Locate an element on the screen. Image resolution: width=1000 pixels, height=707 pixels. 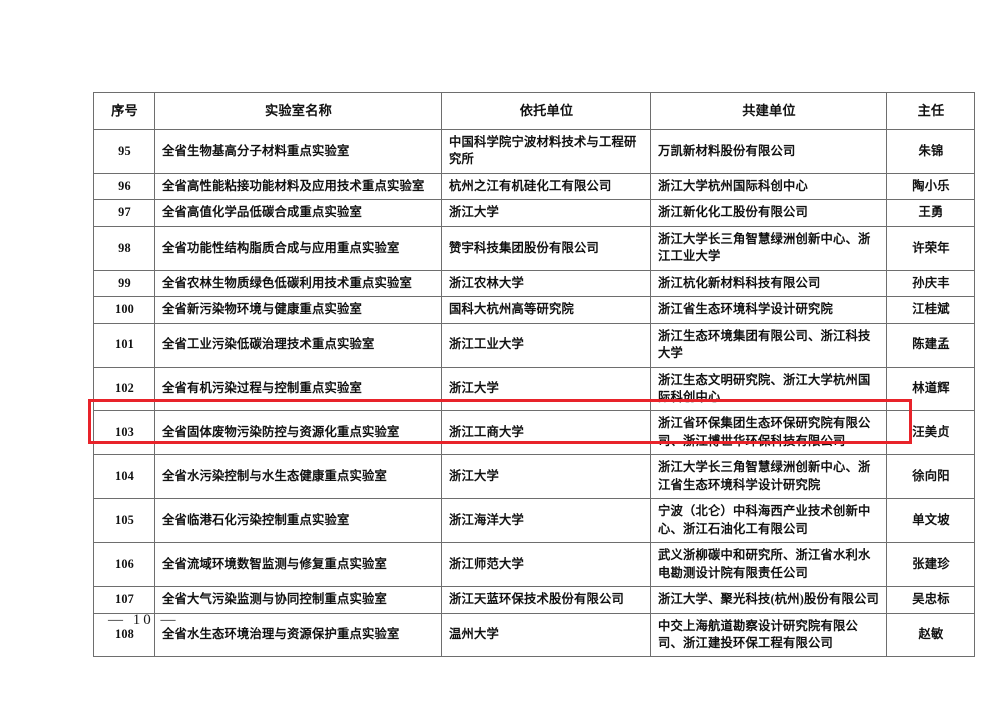
cell-host-unit: 浙江海洋大学 is located at coordinates (546, 521).